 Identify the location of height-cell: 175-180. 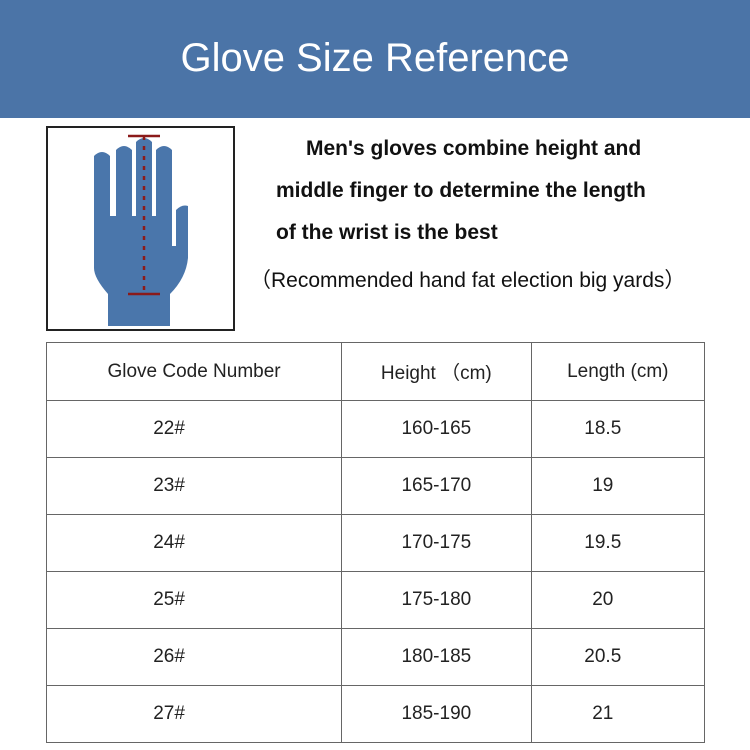
(436, 600).